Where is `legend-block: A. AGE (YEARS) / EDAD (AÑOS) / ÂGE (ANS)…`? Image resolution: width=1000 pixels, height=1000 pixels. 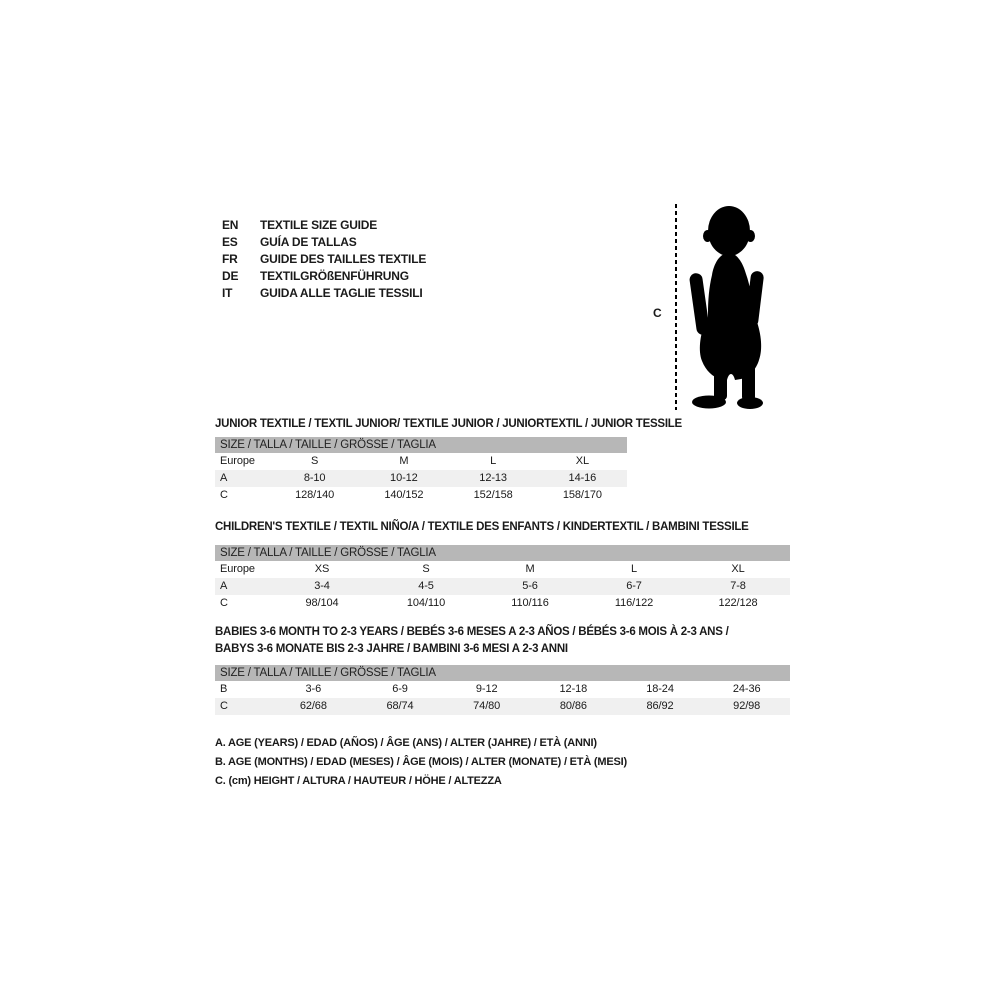 legend-block: A. AGE (YEARS) / EDAD (AÑOS) / ÂGE (ANS)… is located at coordinates (421, 762).